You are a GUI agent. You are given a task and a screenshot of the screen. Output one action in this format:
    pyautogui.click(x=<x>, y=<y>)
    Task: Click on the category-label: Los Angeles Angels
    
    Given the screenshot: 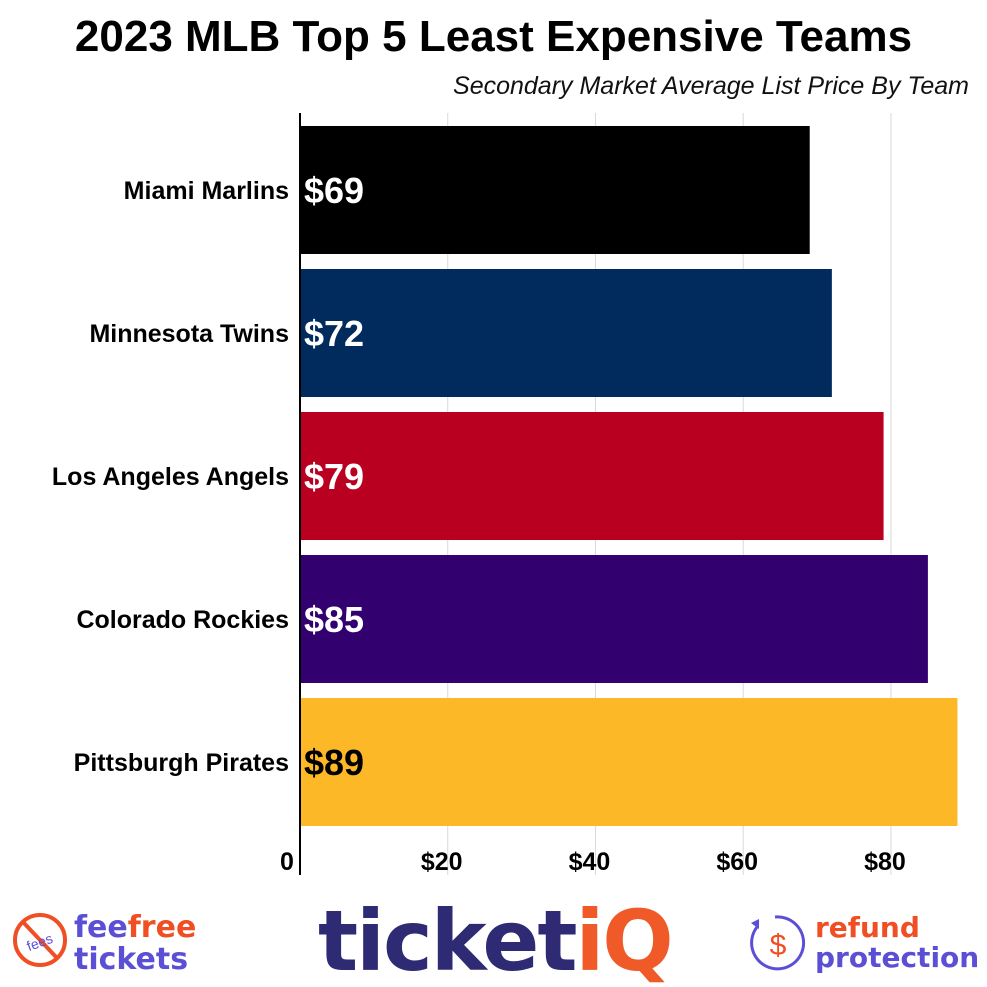 What is the action you would take?
    pyautogui.click(x=170, y=477)
    